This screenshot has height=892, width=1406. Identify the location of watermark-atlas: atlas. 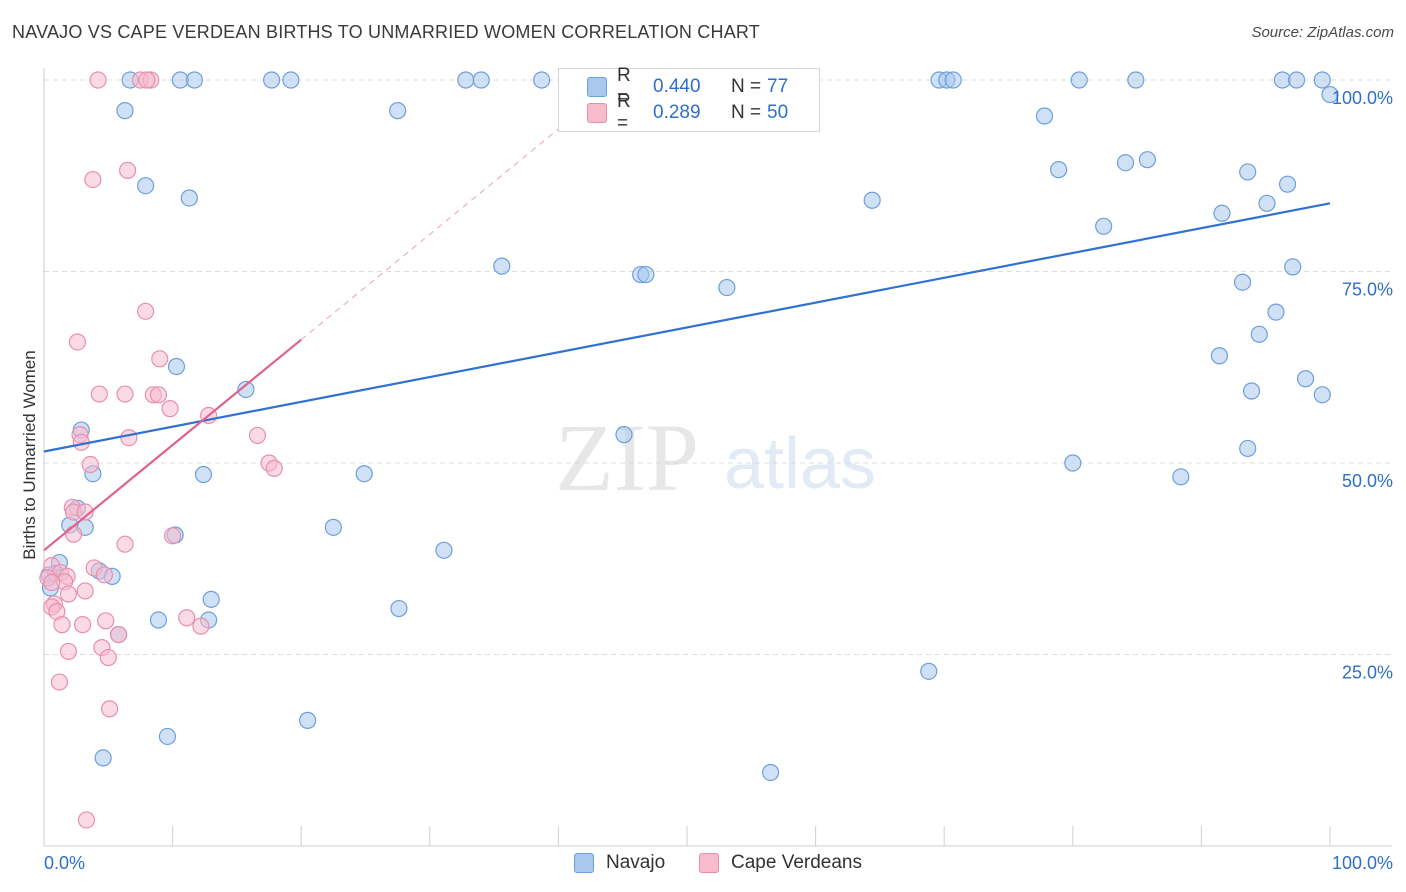
(800, 464).